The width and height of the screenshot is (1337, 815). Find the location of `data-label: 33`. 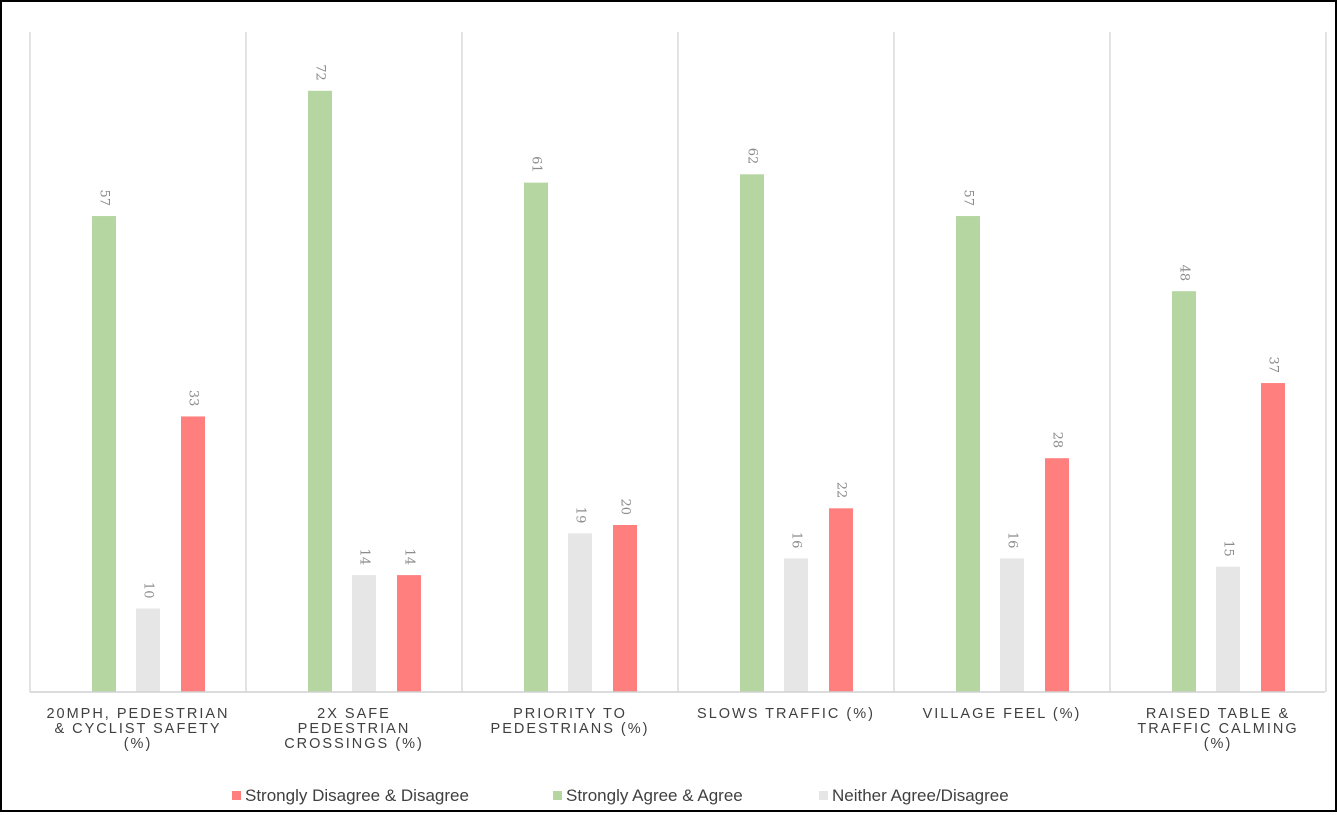

data-label: 33 is located at coordinates (193, 398).